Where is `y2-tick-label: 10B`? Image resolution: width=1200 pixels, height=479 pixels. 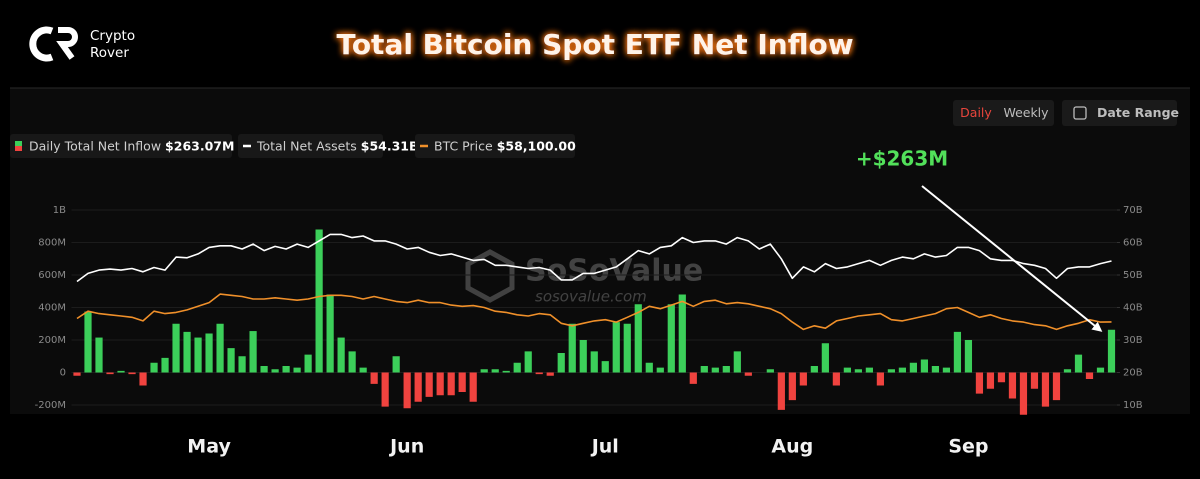
y2-tick-label: 10B is located at coordinates (1133, 405).